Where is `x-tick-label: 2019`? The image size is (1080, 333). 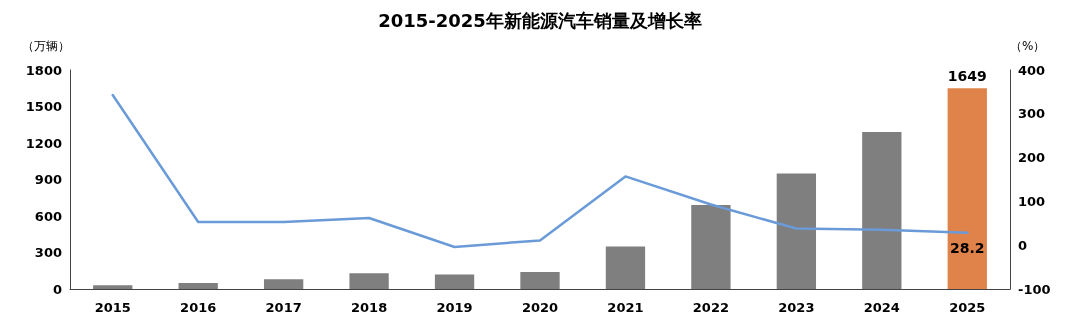 x-tick-label: 2019 is located at coordinates (454, 307).